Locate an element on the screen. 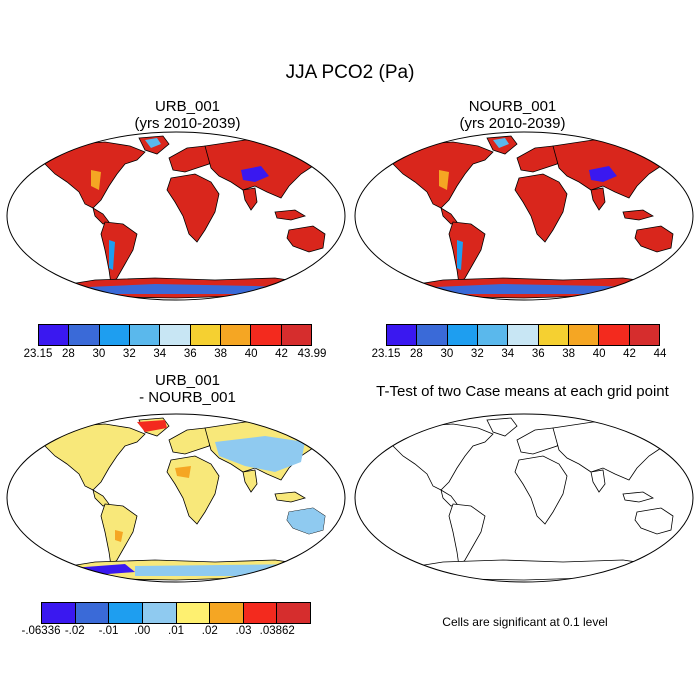 Image resolution: width=700 pixels, height=700 pixels. map-panel-nourb is located at coordinates (524, 216).